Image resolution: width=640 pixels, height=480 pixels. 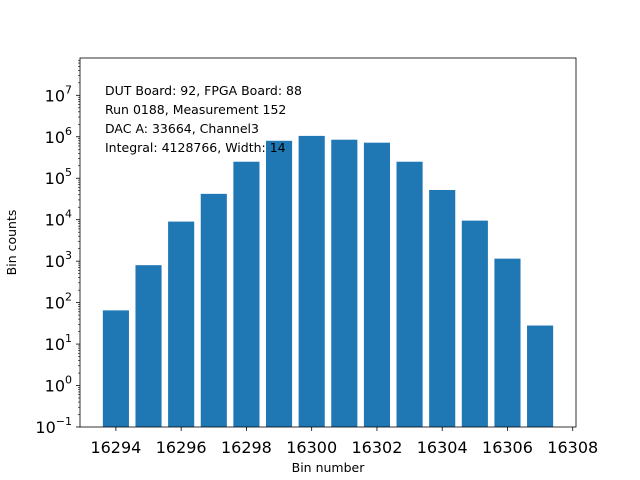 What do you see at coordinates (507, 447) in the screenshot?
I see `x-tick-label: 16306` at bounding box center [507, 447].